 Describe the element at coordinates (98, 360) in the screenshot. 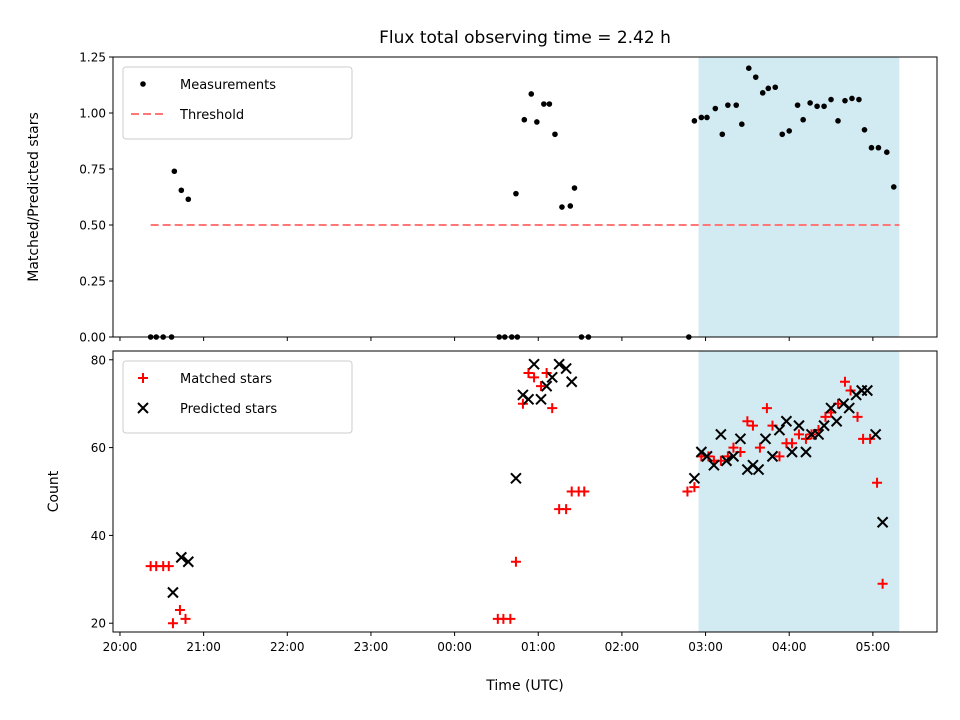

I see `y-tick-label: 80` at that location.